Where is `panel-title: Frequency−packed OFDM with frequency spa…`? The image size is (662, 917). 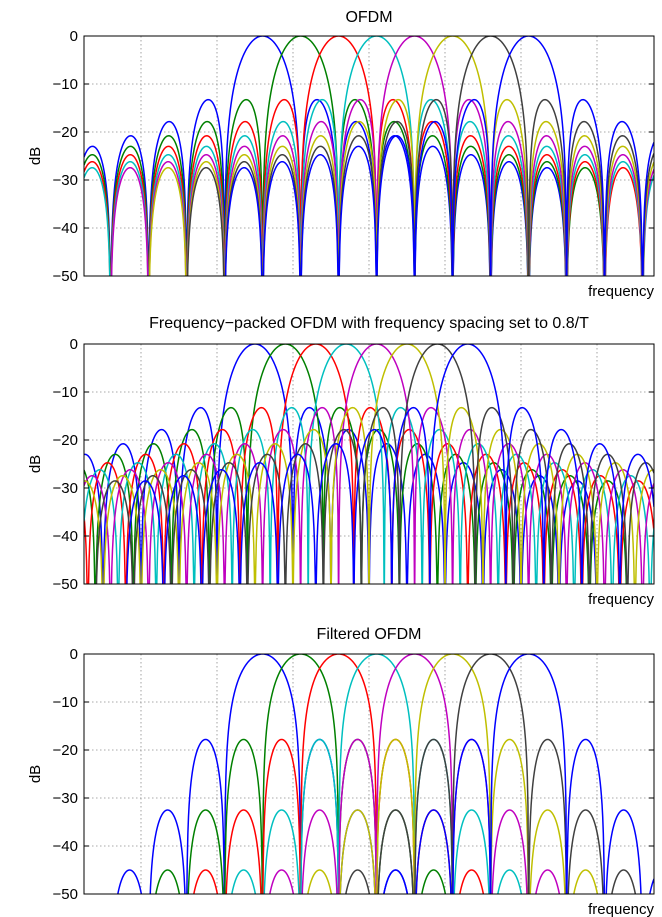
panel-title: Frequency−packed OFDM with frequency spa… is located at coordinates (369, 323).